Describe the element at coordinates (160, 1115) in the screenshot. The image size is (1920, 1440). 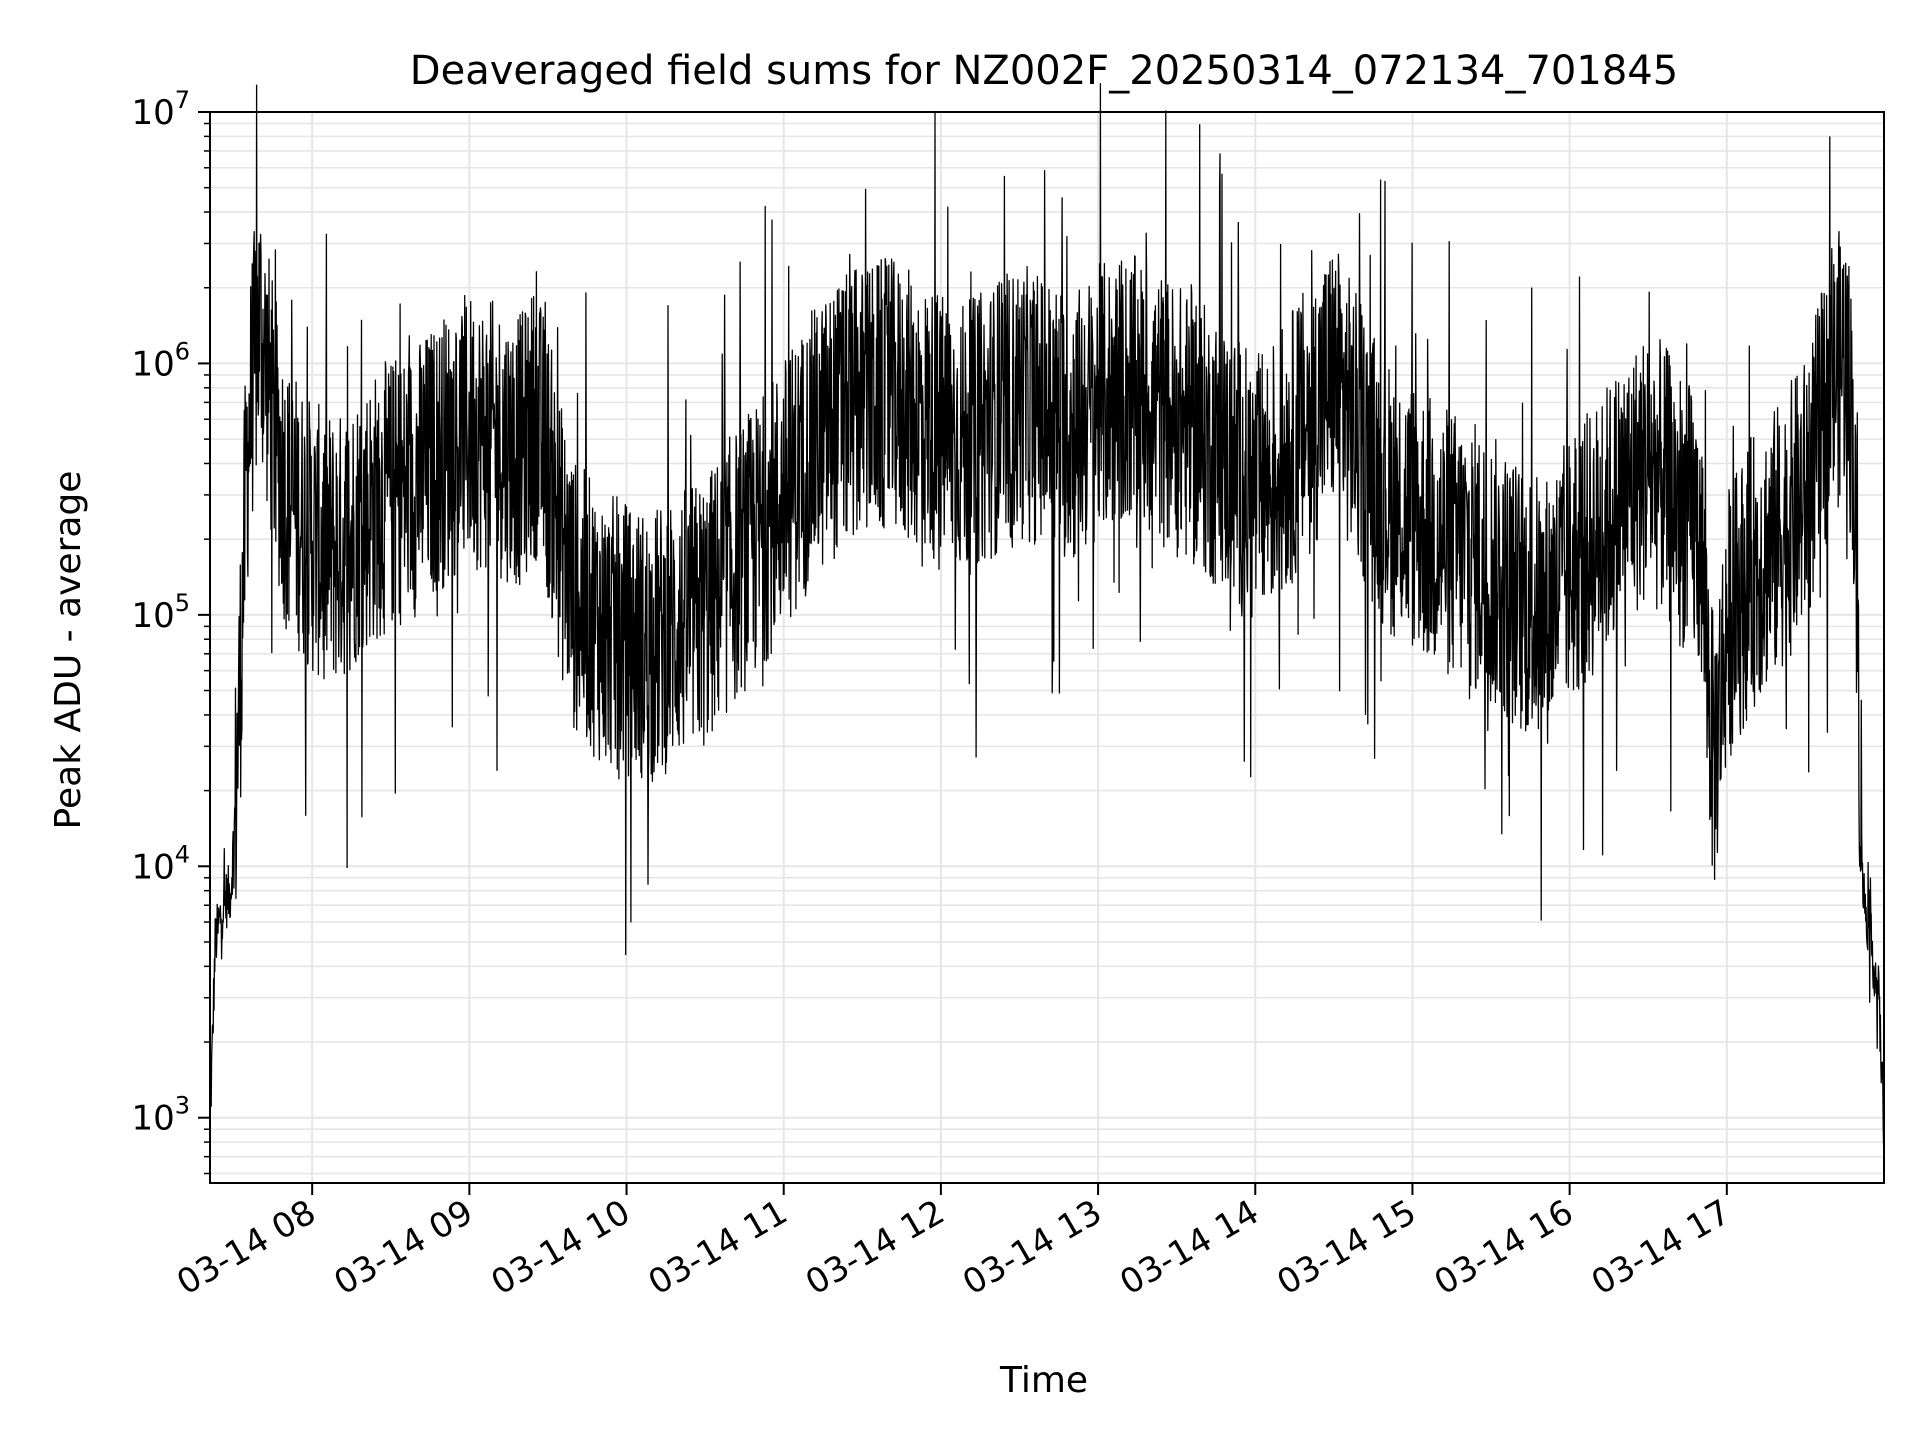
I see `y-tick-label: 10³` at that location.